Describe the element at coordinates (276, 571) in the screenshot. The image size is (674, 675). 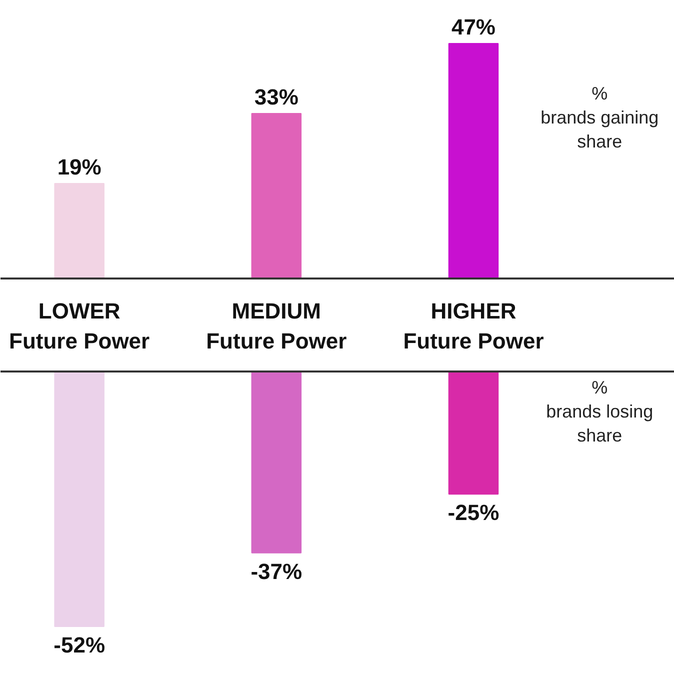
I see `data-label: -37%` at that location.